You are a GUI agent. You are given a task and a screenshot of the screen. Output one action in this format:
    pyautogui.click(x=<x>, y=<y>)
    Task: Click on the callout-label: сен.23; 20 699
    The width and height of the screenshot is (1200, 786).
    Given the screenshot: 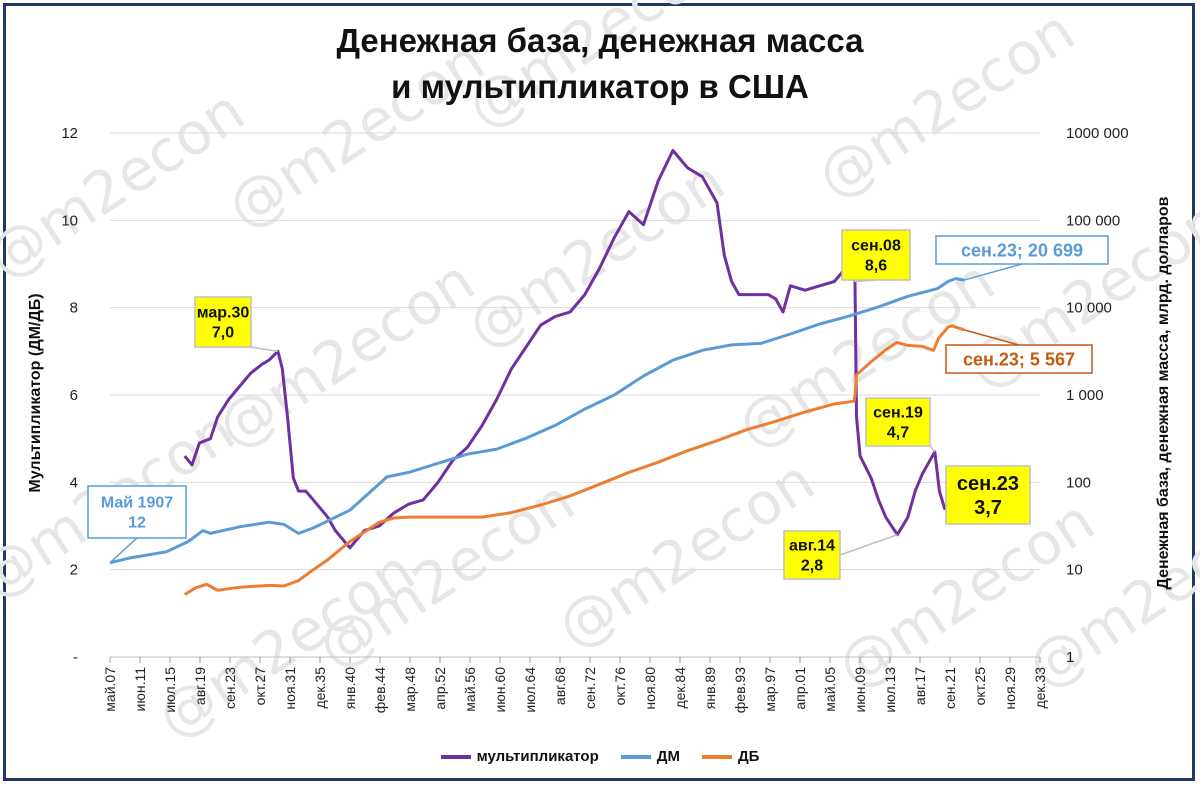 What is the action you would take?
    pyautogui.click(x=1022, y=250)
    